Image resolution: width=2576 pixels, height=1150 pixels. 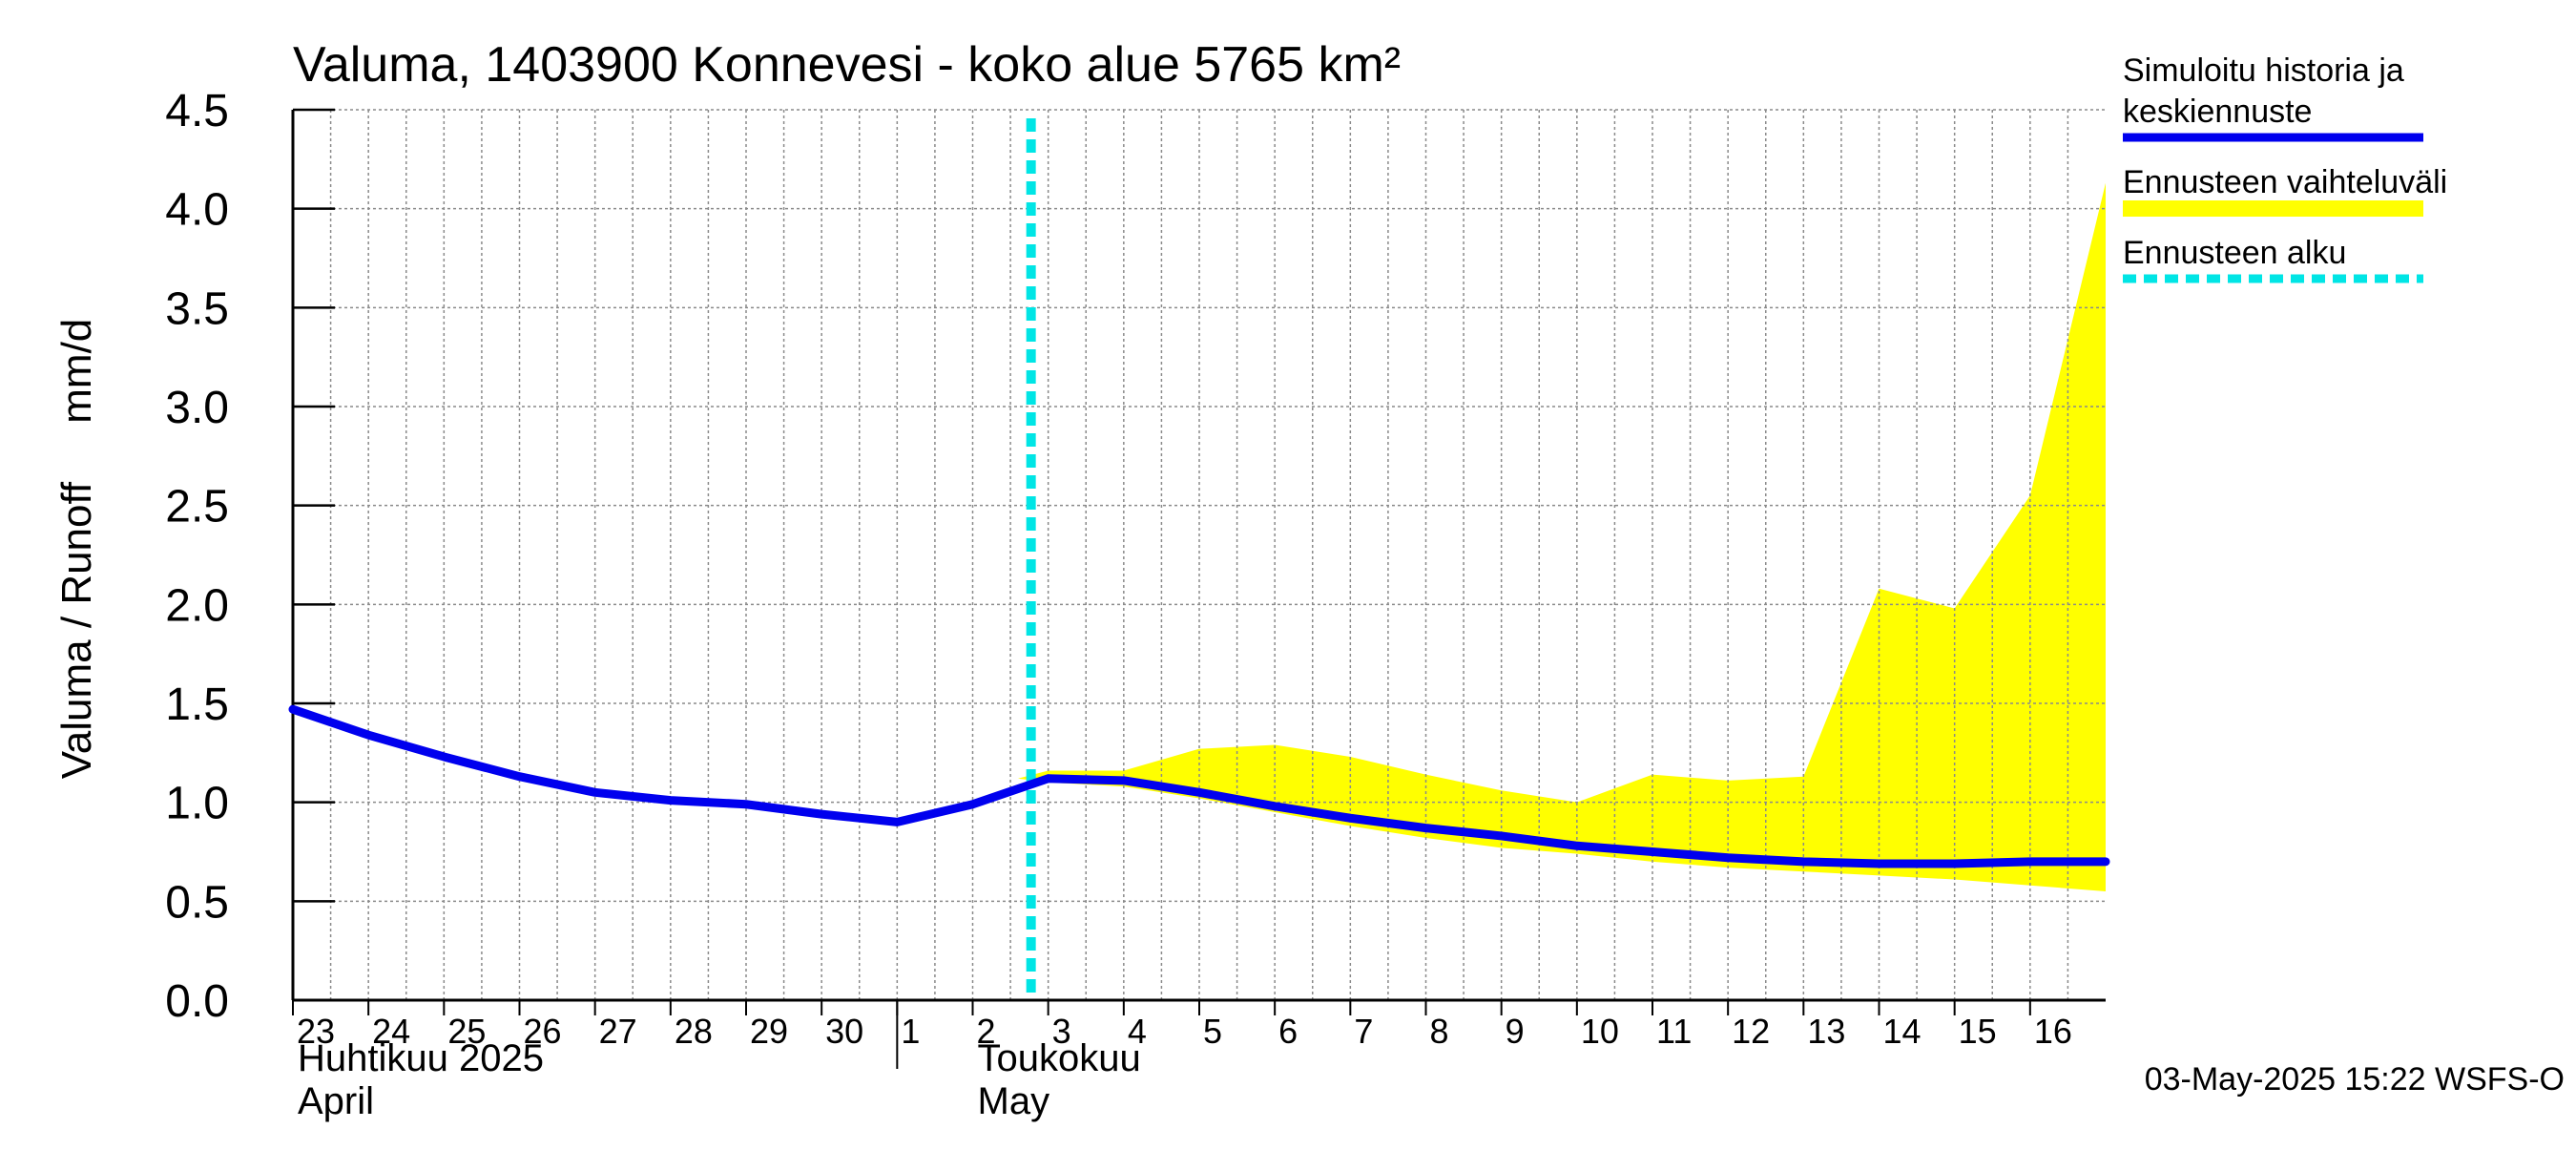 What do you see at coordinates (986, 1031) in the screenshot?
I see `x-tick-label: 2` at bounding box center [986, 1031].